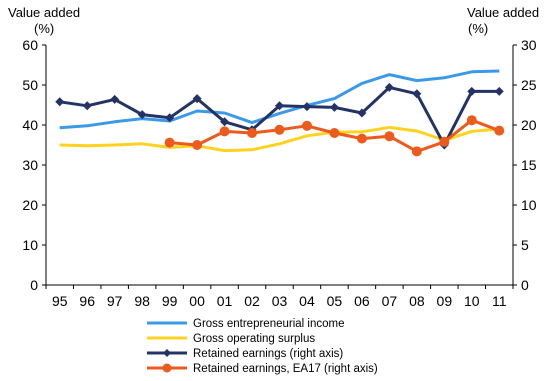  I want to click on right-tick-label: 0, so click(525, 285).